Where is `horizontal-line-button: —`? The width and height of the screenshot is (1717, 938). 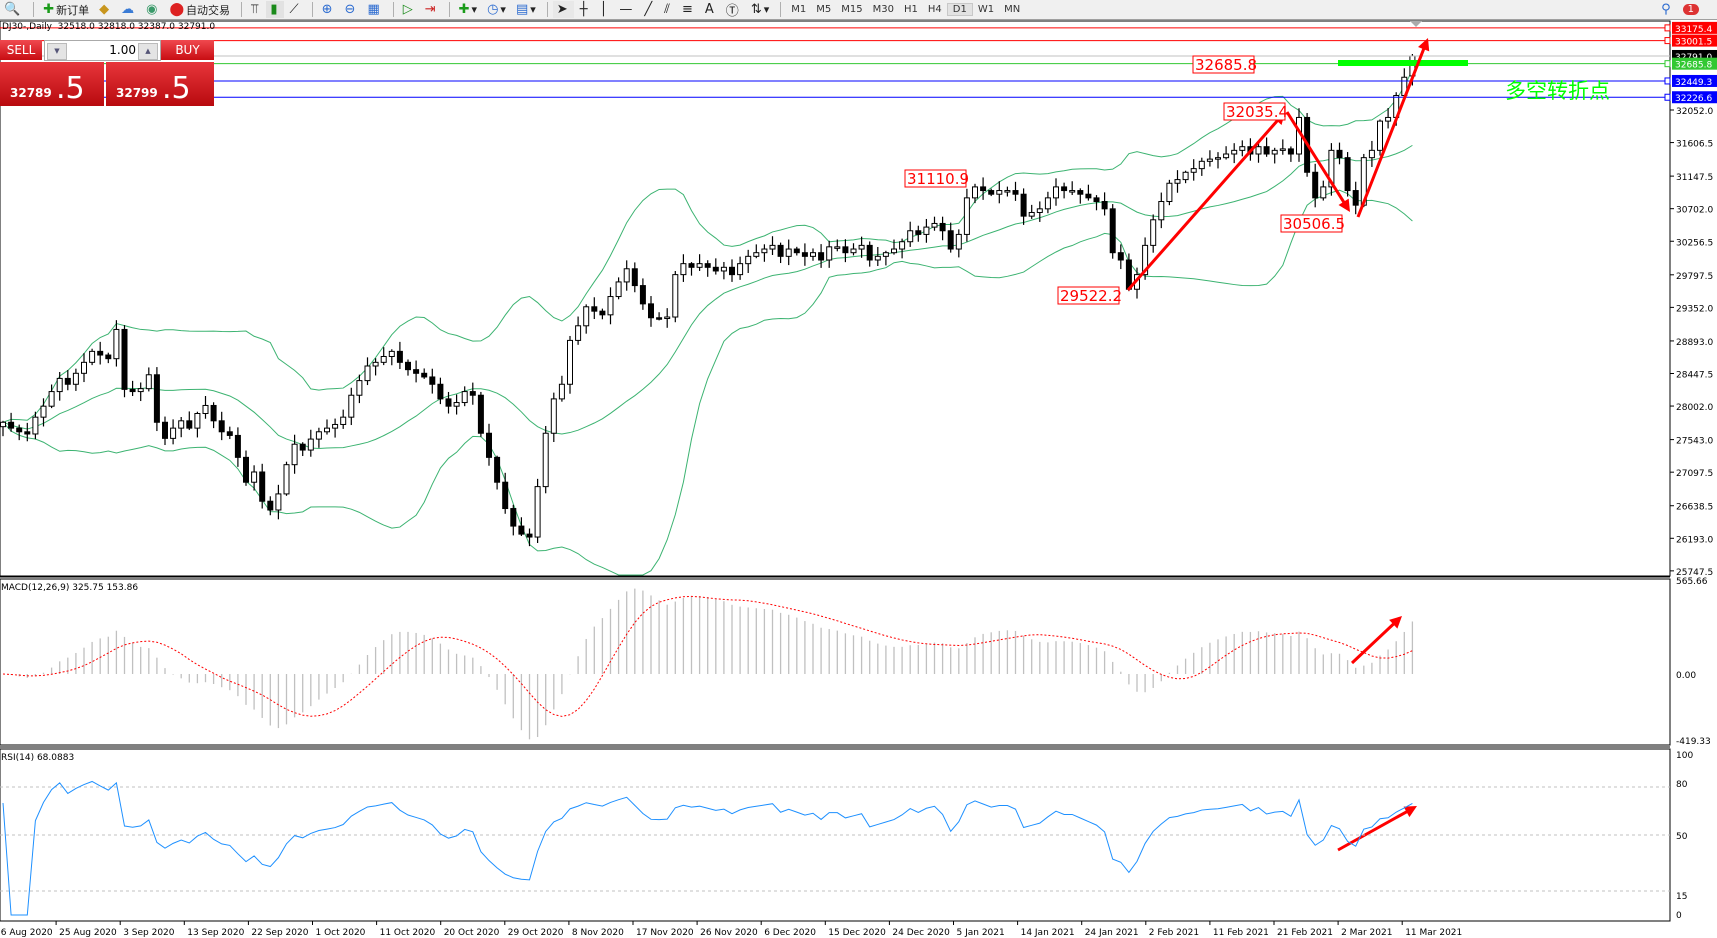
horizontal-line-button: — is located at coordinates (626, 9).